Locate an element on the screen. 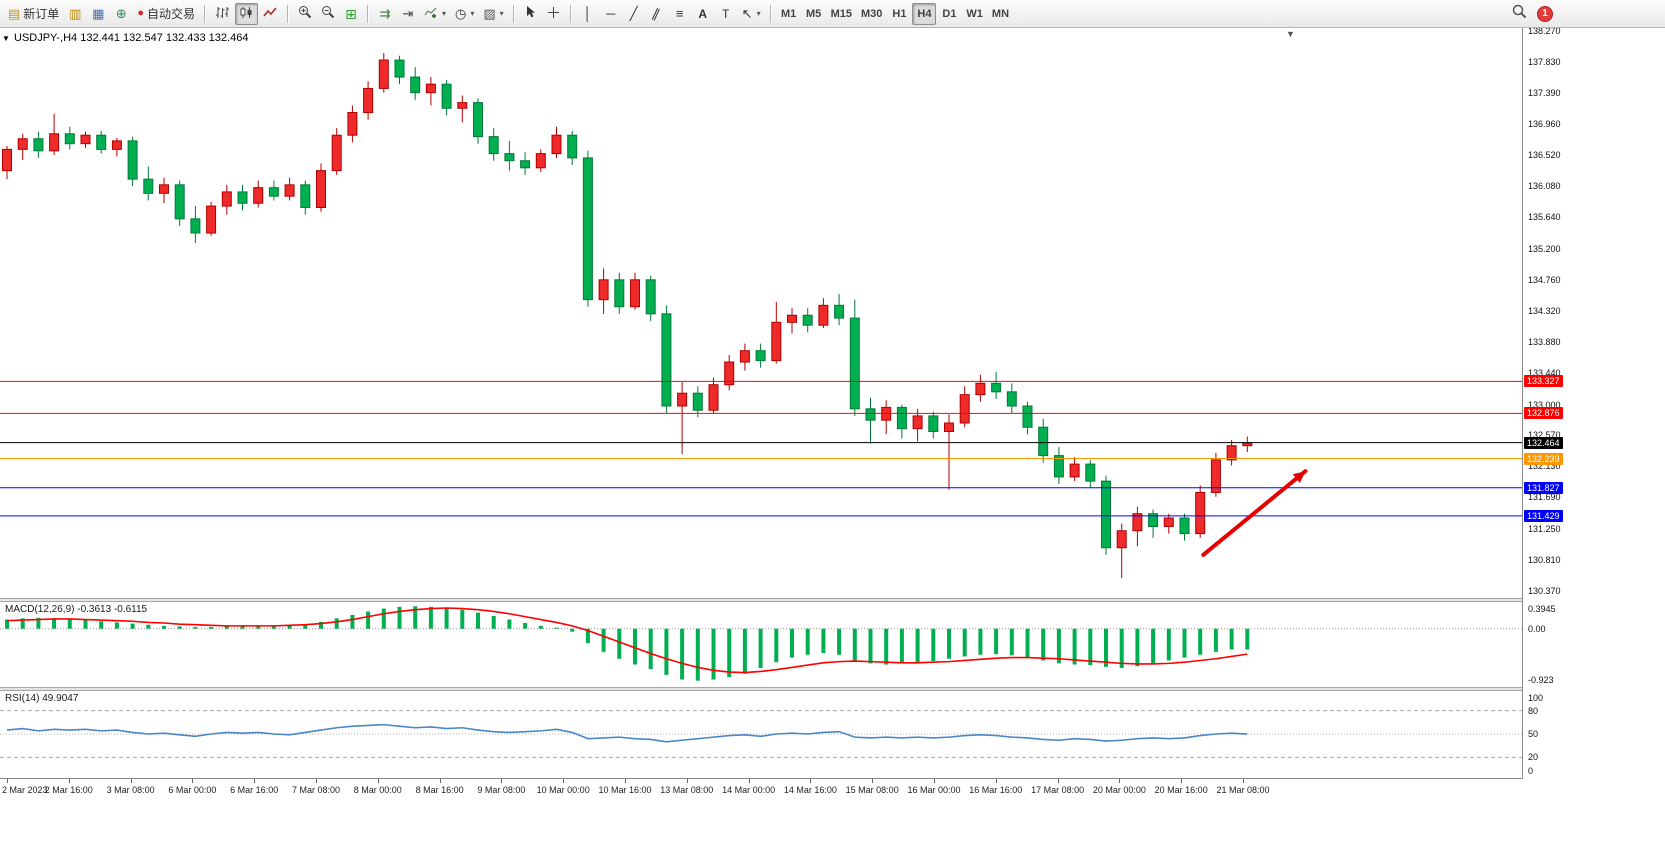  rsi-chart is located at coordinates (761, 734).